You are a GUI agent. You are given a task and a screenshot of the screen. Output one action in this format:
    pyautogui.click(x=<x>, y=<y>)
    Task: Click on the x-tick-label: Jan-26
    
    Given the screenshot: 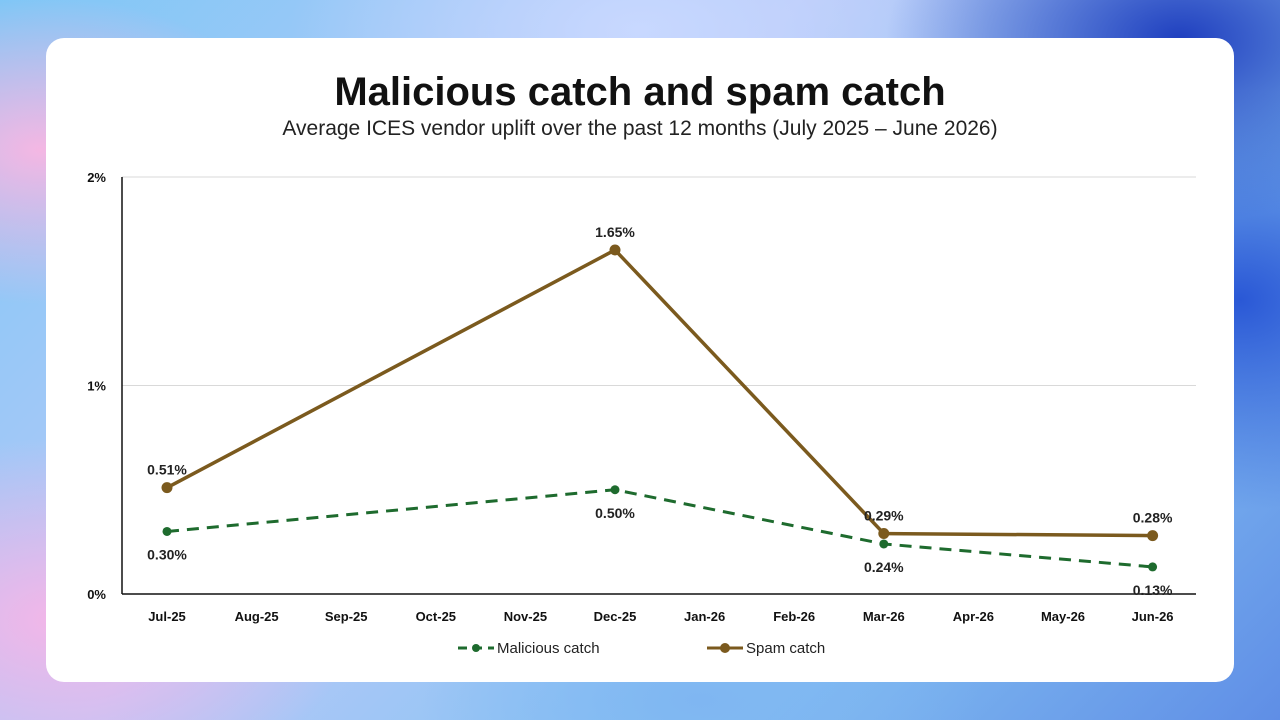 What is the action you would take?
    pyautogui.click(x=704, y=616)
    